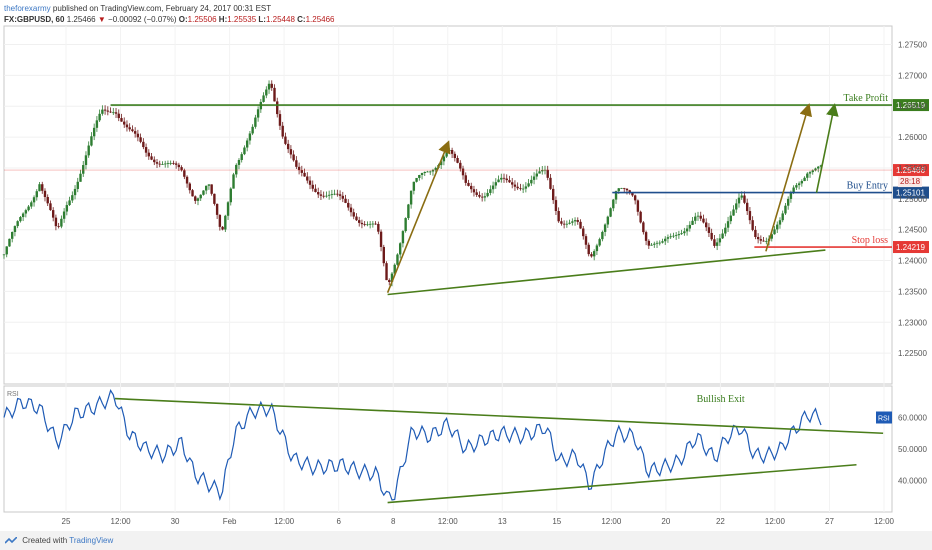  What do you see at coordinates (911, 170) in the screenshot?
I see `current-price-badge` at bounding box center [911, 170].